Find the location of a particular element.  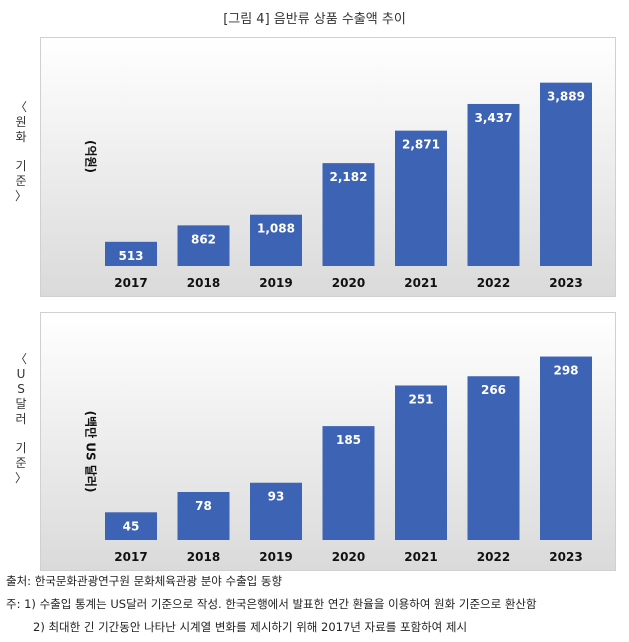

data-label: 3,437 is located at coordinates (494, 118).